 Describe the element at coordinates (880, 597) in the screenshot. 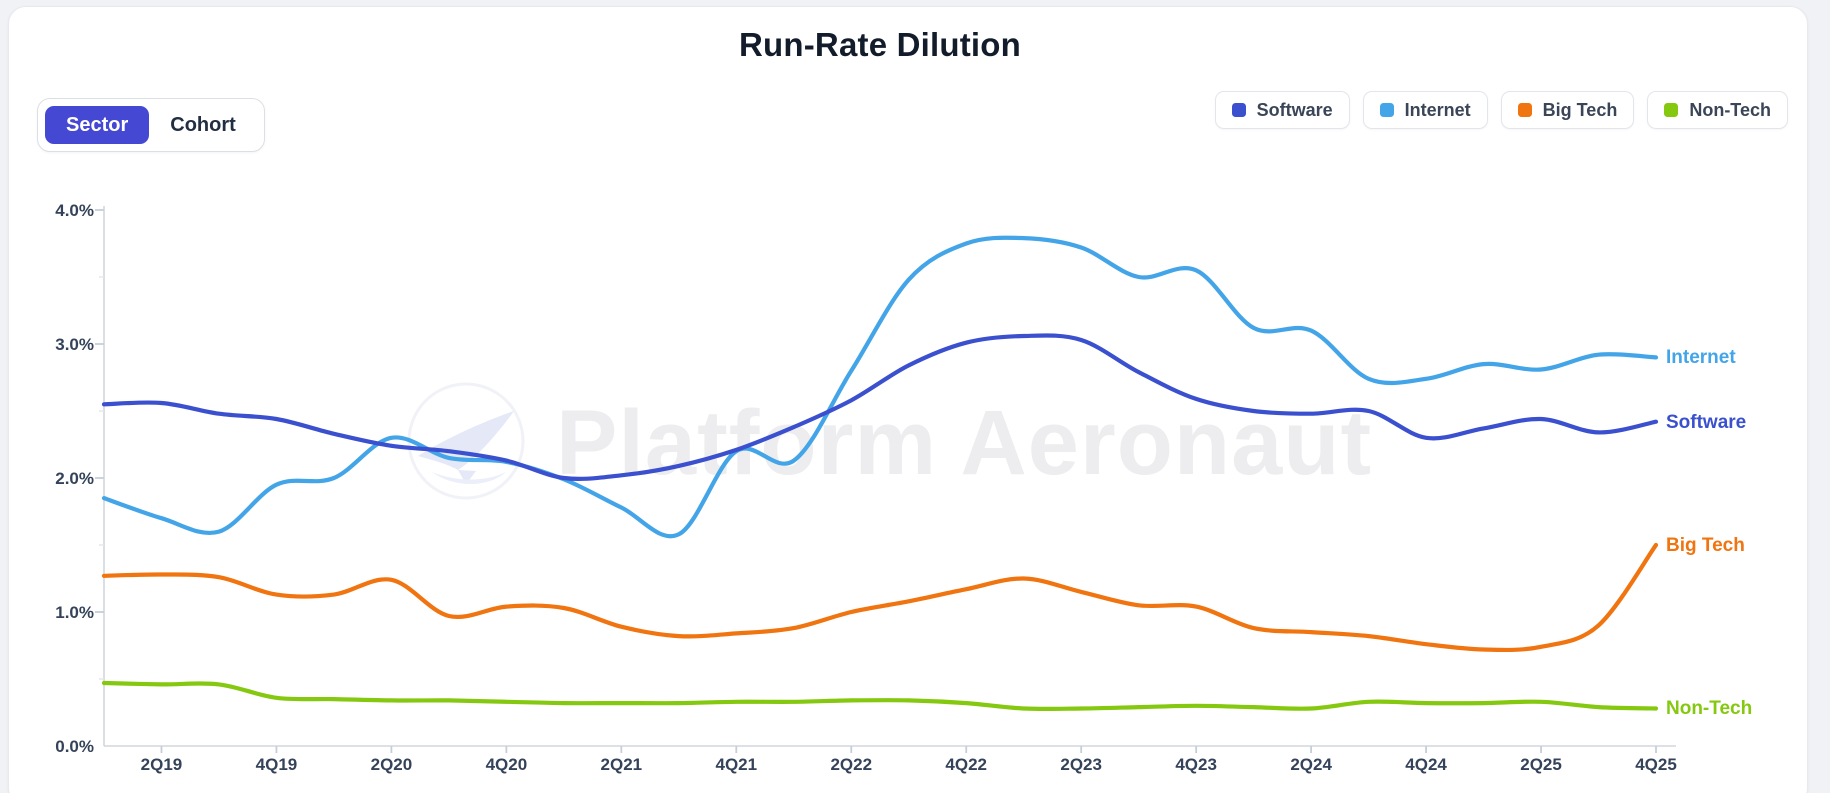

I see `series-line-big-tech` at that location.